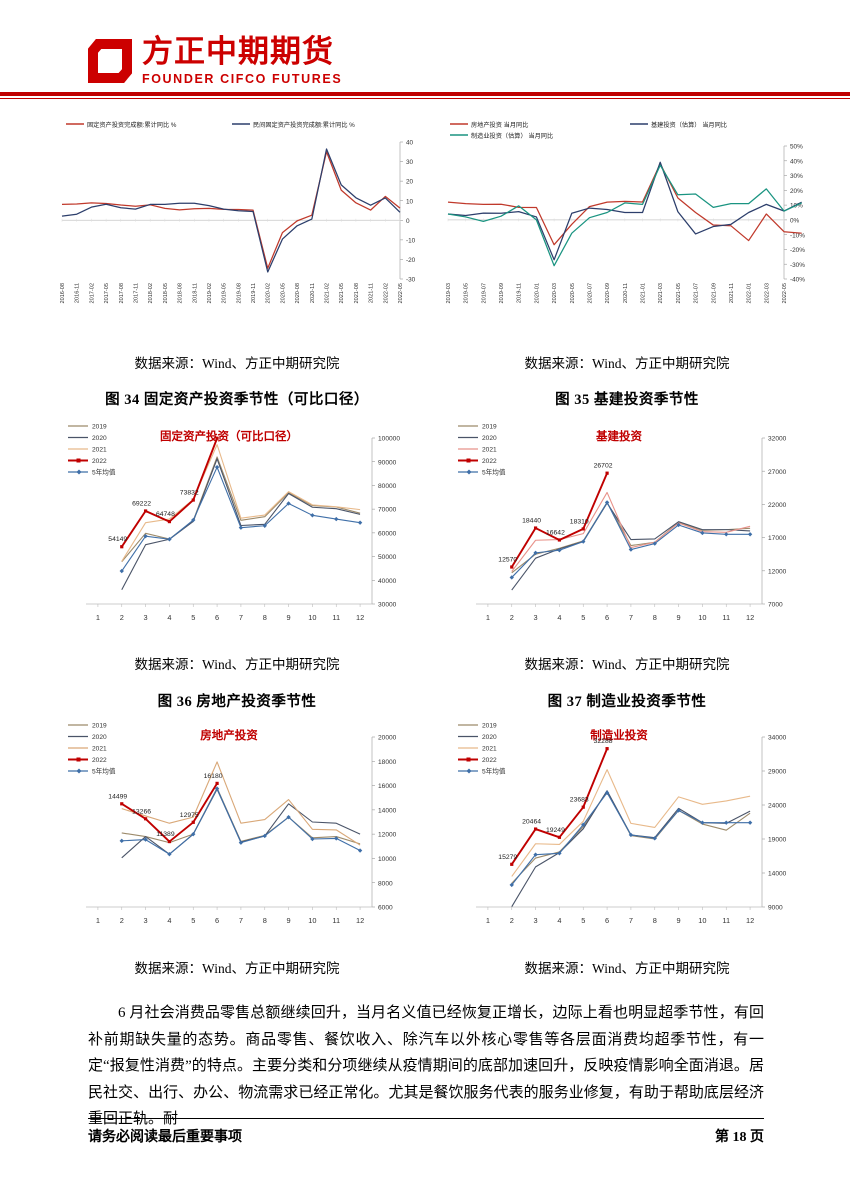 The width and height of the screenshot is (850, 1202). I want to click on source-note-1: 数据来源：Wind、方正中期研究院, so click(237, 363).